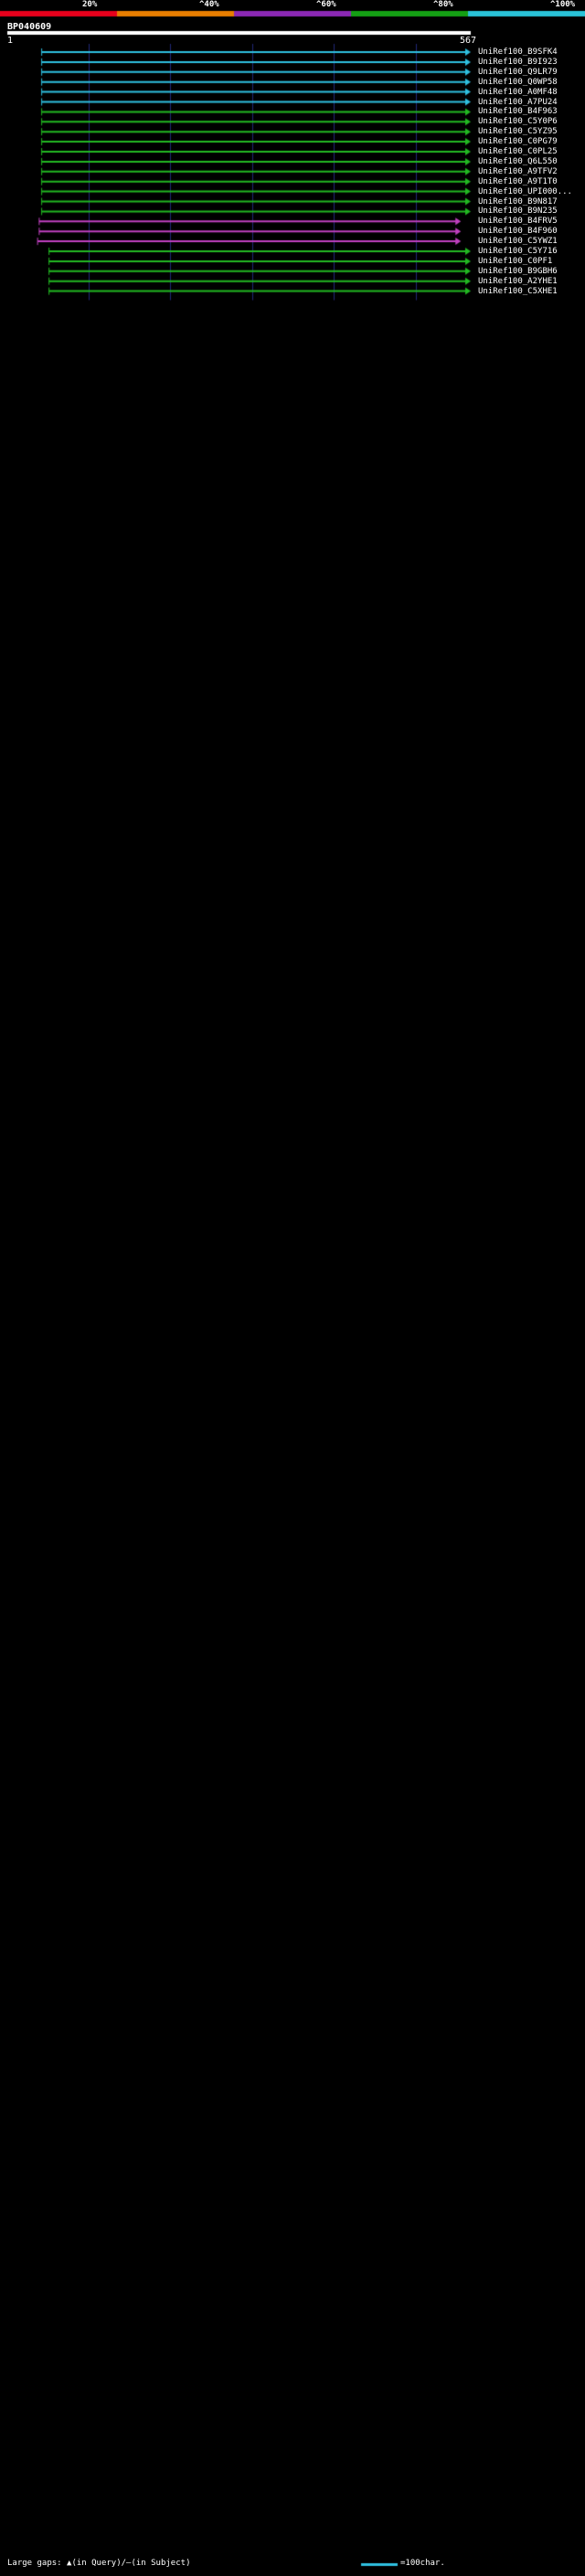 The image size is (585, 2576). What do you see at coordinates (443, 4) in the screenshot?
I see `identity-scale-label: ^80%` at bounding box center [443, 4].